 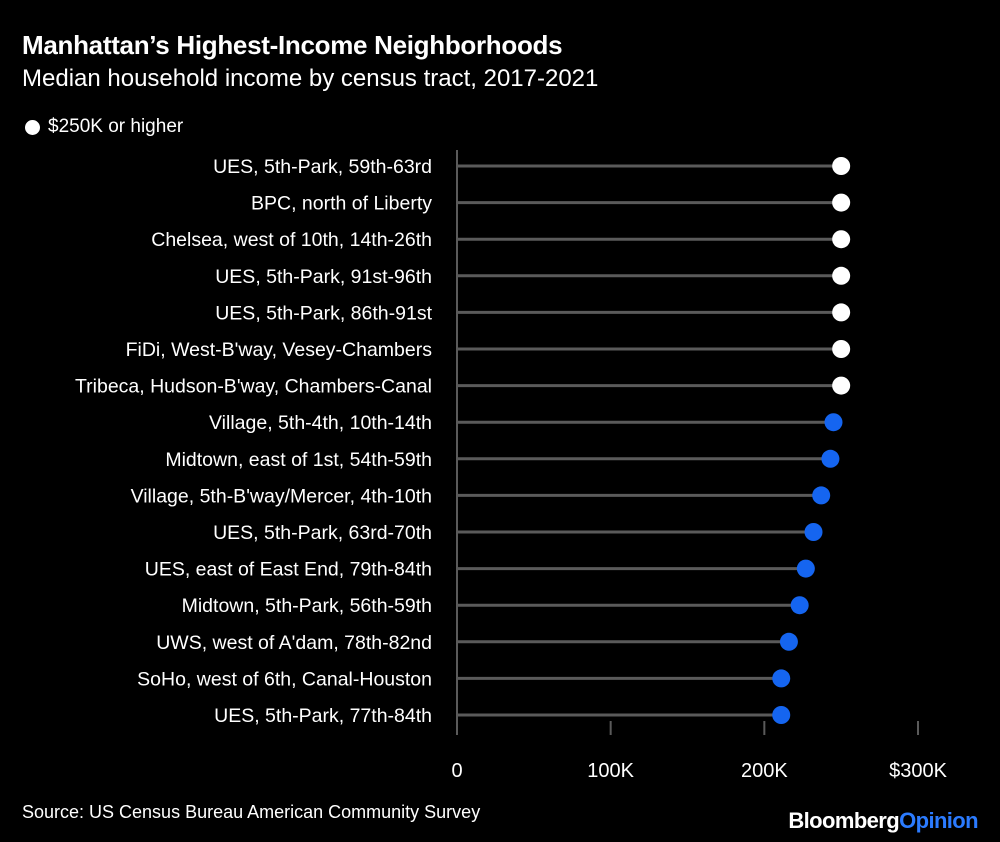 What do you see at coordinates (320, 423) in the screenshot?
I see `row-label: Village, 5th-4th, 10th-14th` at bounding box center [320, 423].